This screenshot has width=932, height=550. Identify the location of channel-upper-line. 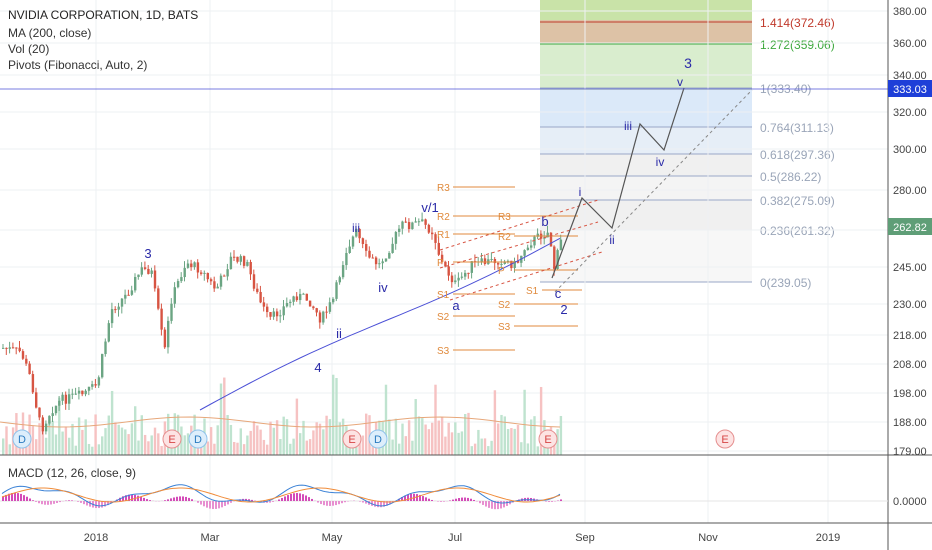
(519, 225).